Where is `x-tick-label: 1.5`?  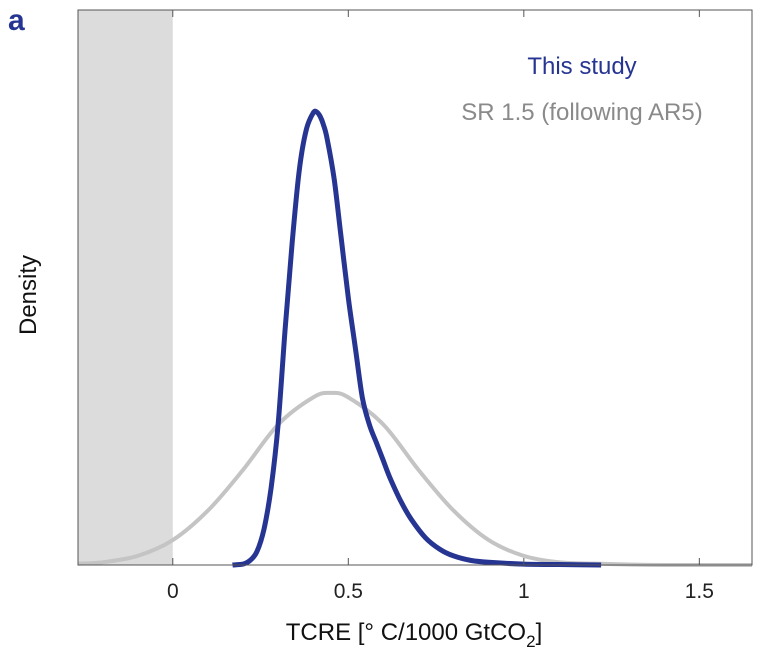
x-tick-label: 1.5 is located at coordinates (699, 591).